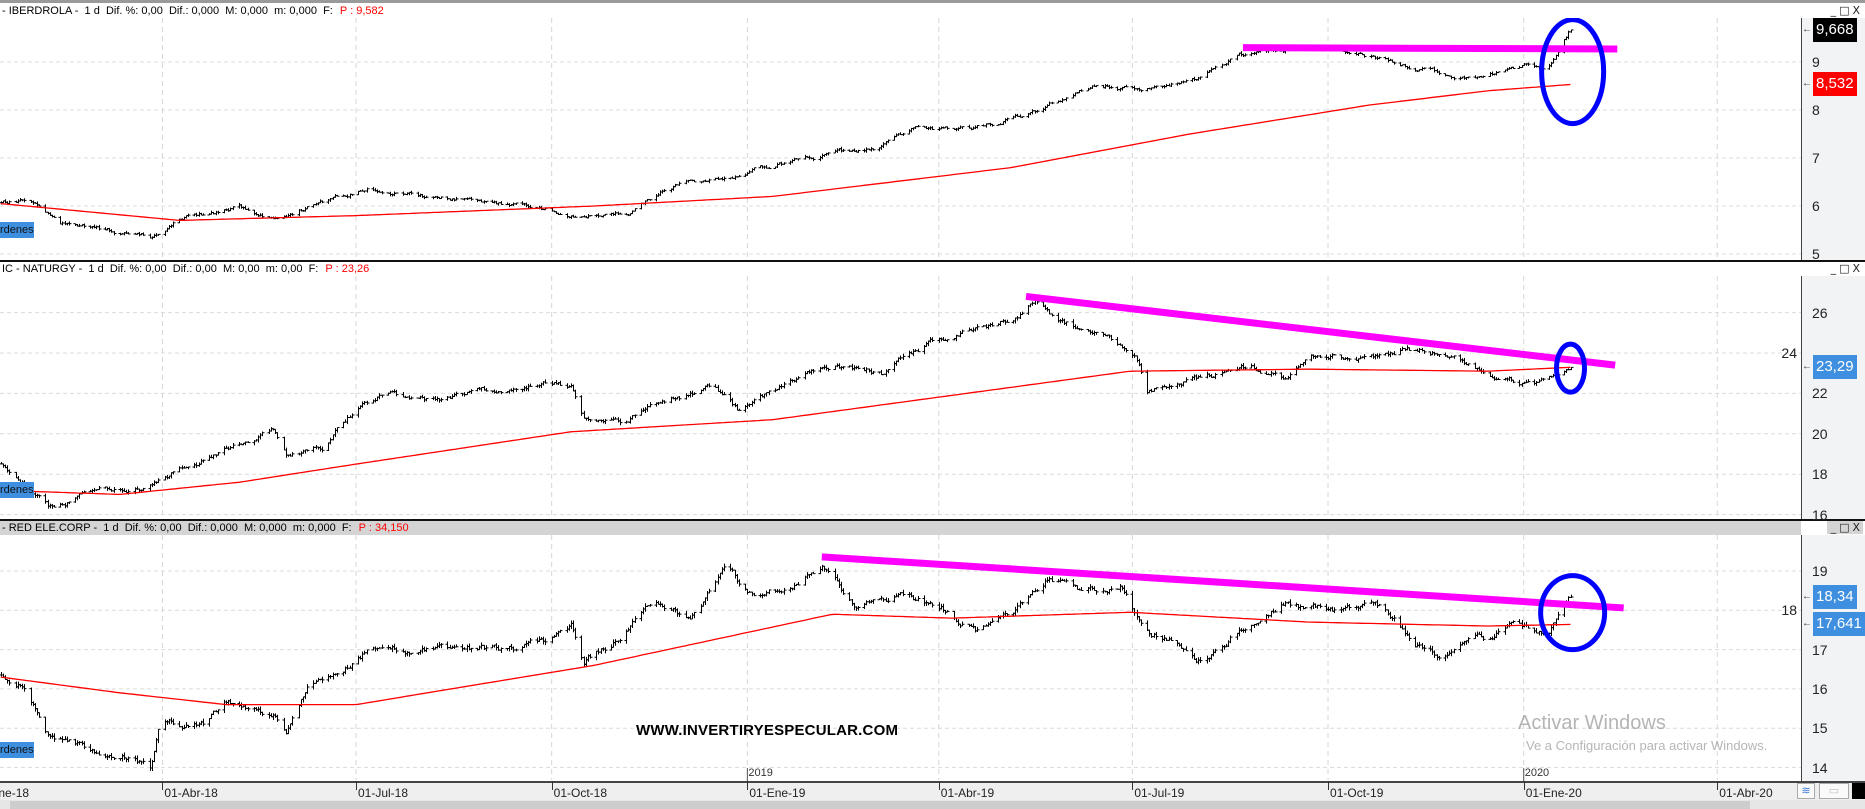 Image resolution: width=1865 pixels, height=809 pixels. Describe the element at coordinates (785, 152) in the screenshot. I see `moving-average-line` at that location.